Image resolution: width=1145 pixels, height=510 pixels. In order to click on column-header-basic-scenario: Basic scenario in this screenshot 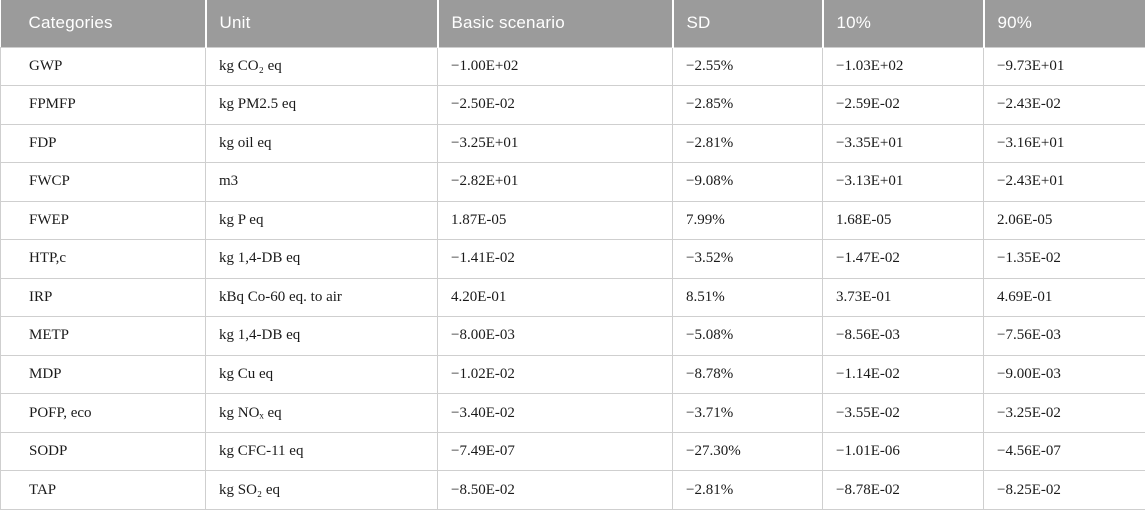, I will do `click(554, 23)`.